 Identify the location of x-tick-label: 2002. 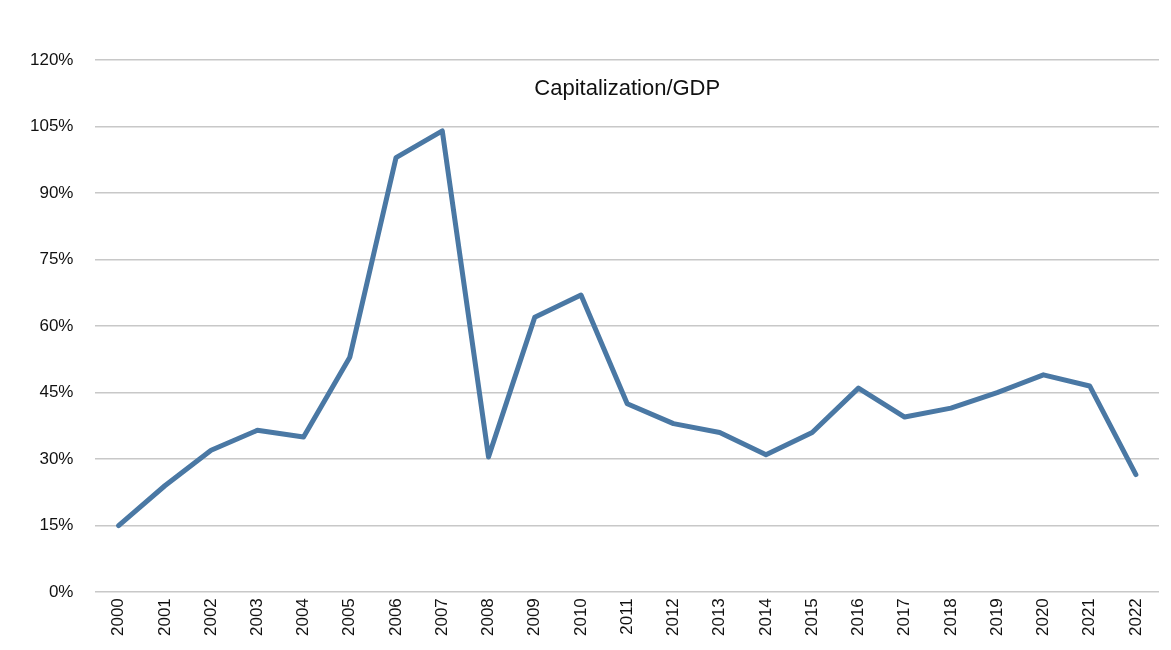
(210, 617).